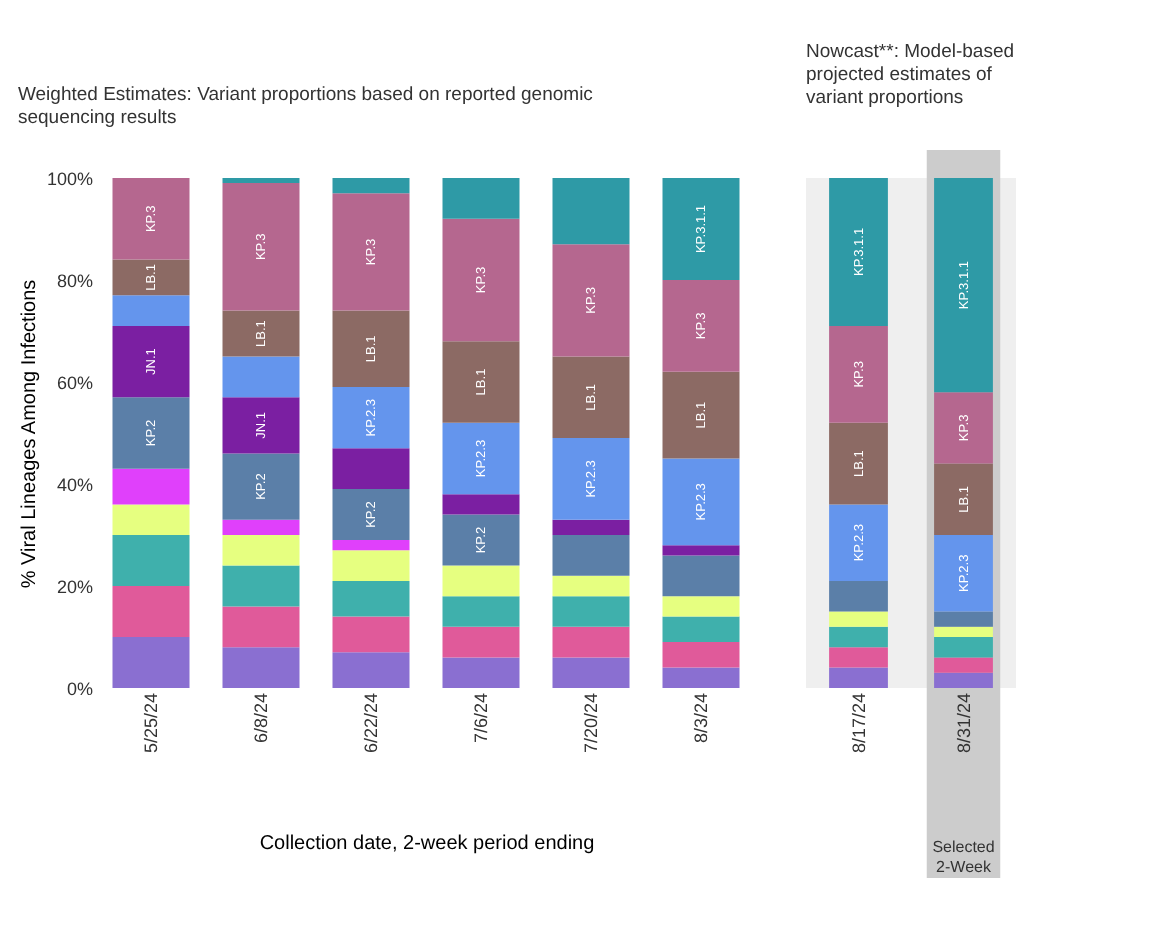 Image resolution: width=1170 pixels, height=946 pixels. What do you see at coordinates (74, 485) in the screenshot?
I see `y-tick-label: 40%` at bounding box center [74, 485].